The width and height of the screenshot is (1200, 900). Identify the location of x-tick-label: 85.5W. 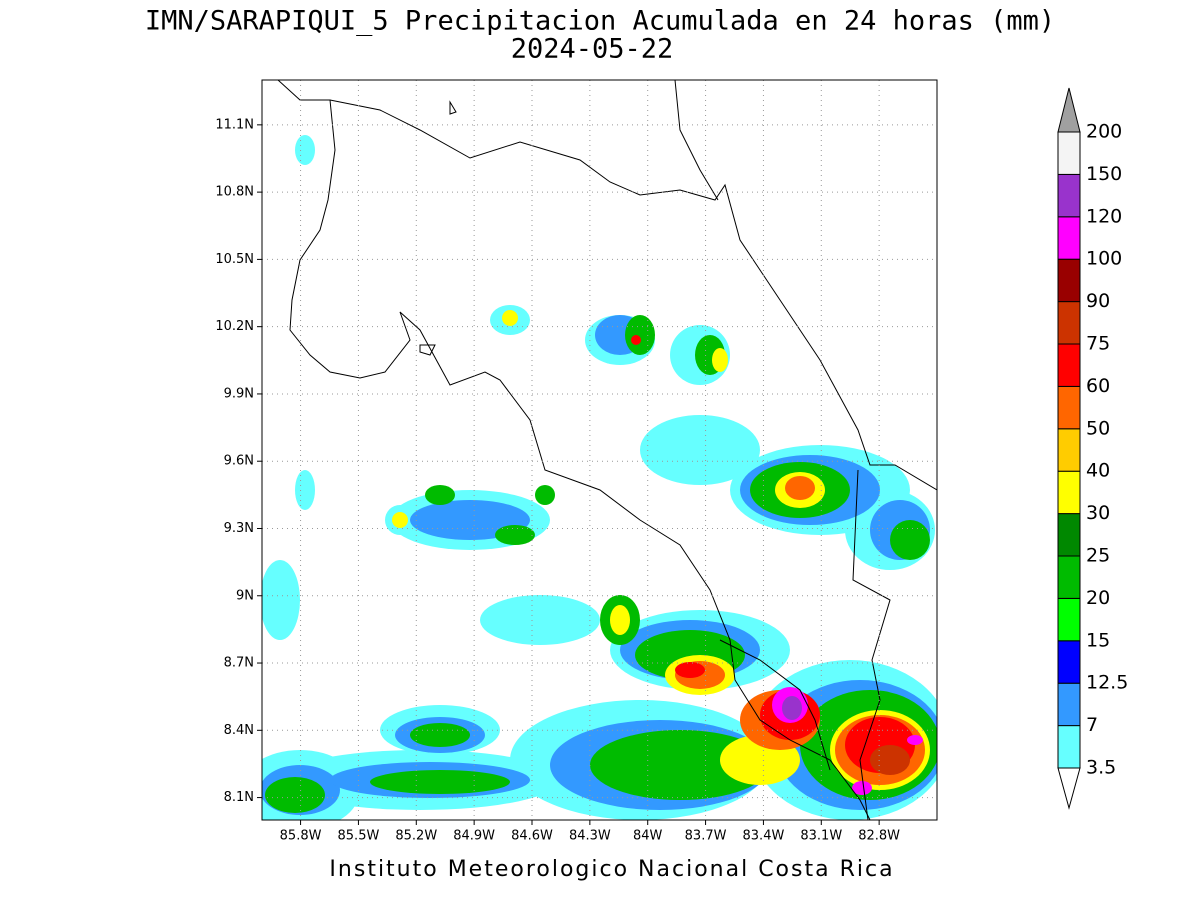
(359, 836).